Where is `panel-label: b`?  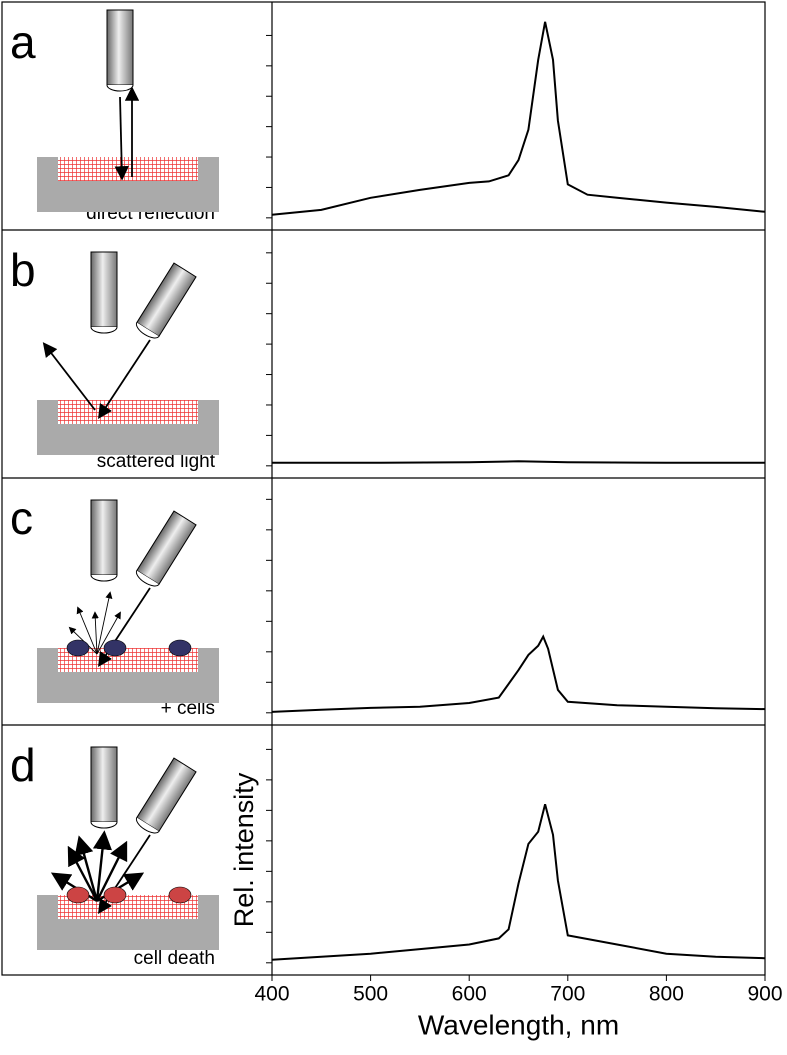 panel-label: b is located at coordinates (23, 270).